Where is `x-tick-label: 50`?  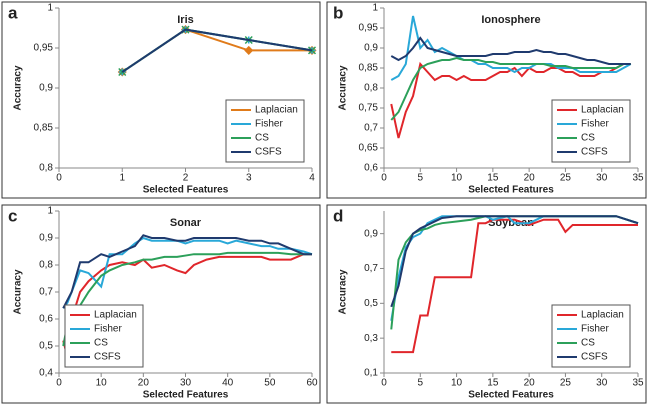 x-tick-label: 50 is located at coordinates (270, 383).